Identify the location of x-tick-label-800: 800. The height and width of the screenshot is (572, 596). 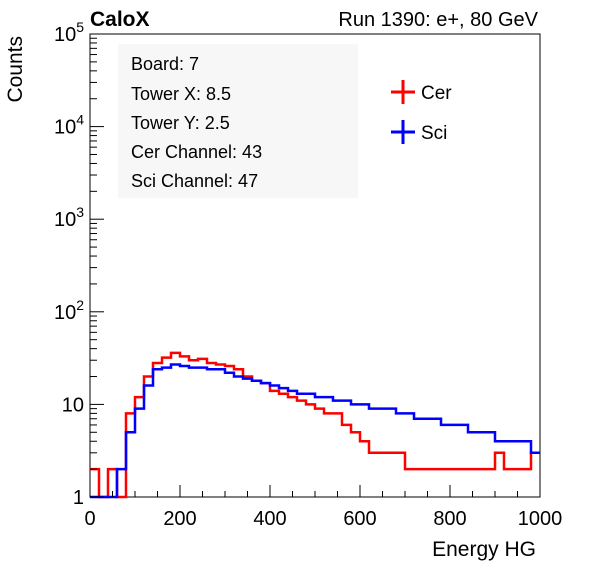
(449, 519).